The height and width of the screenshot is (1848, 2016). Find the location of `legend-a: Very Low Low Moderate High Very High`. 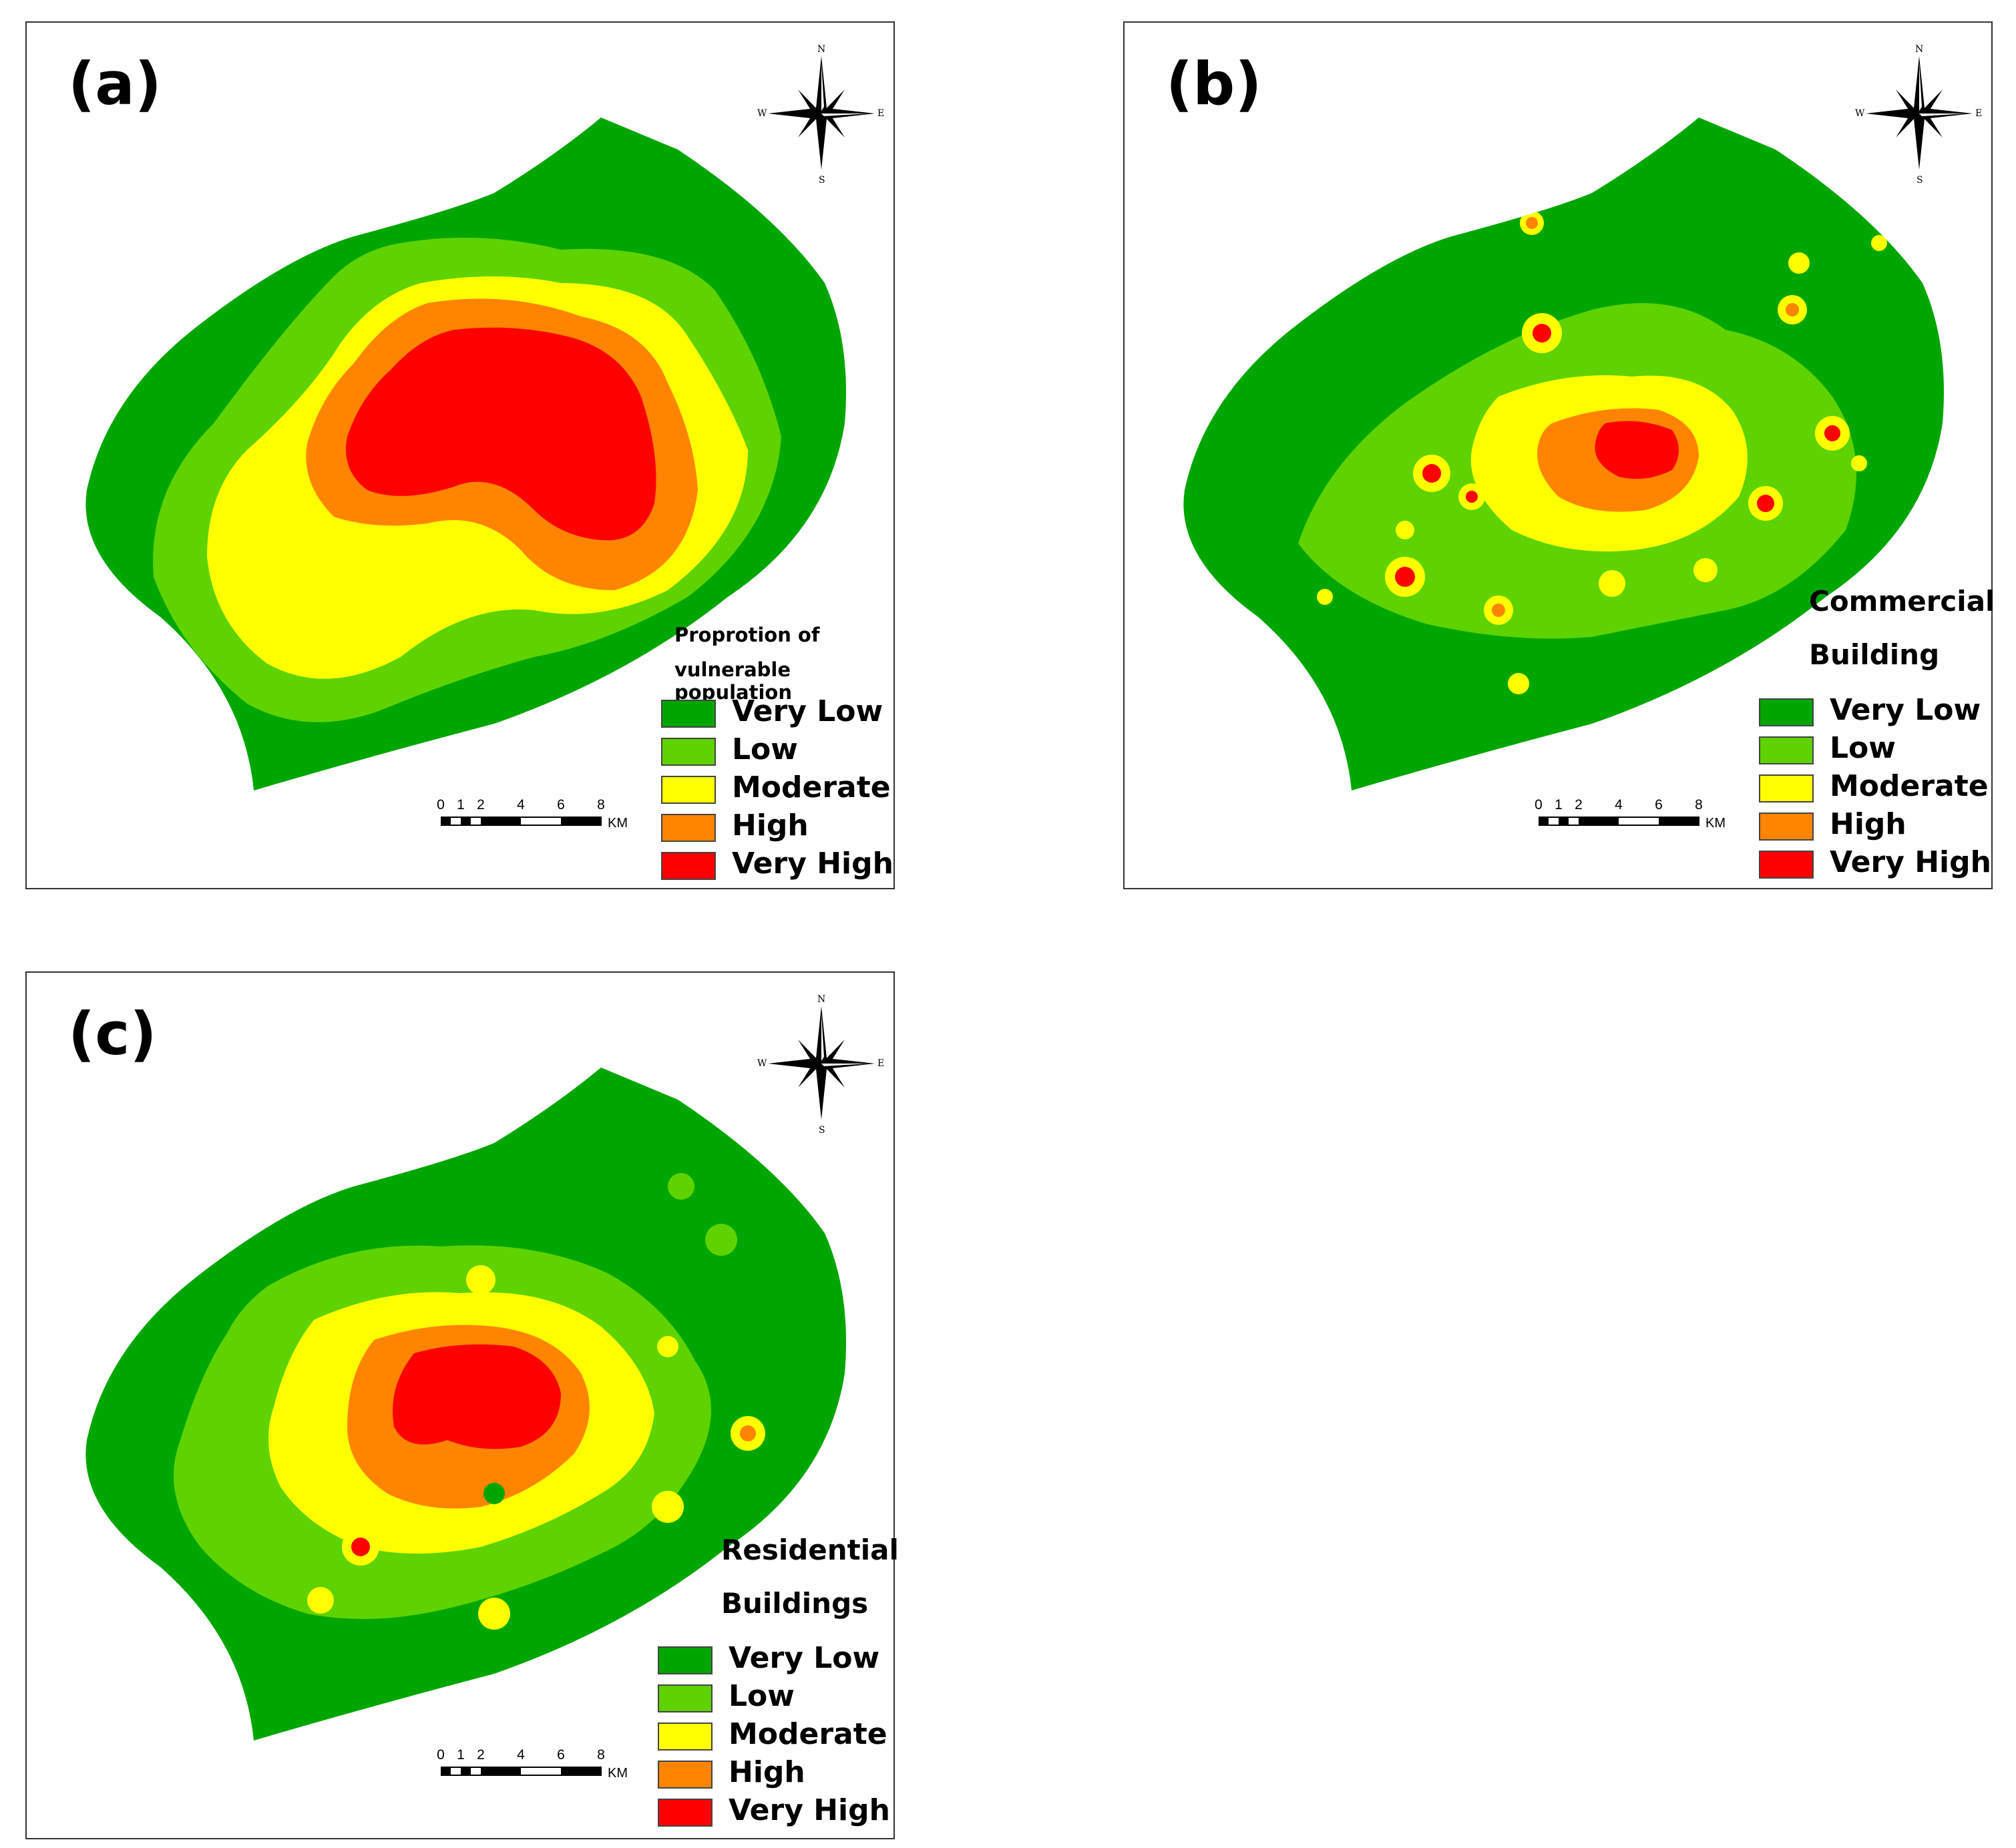

legend-a: Very Low Low Moderate High Very High is located at coordinates (777, 790).